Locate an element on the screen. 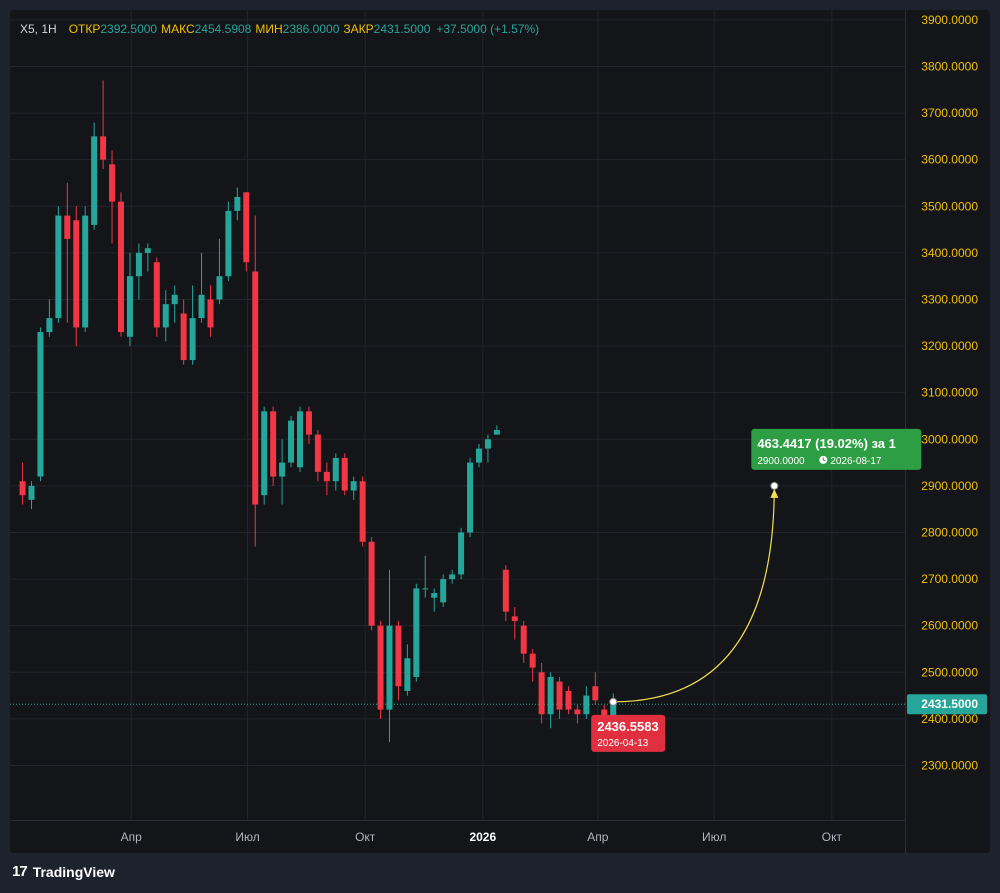  open-label: ОТКР is located at coordinates (84, 29).